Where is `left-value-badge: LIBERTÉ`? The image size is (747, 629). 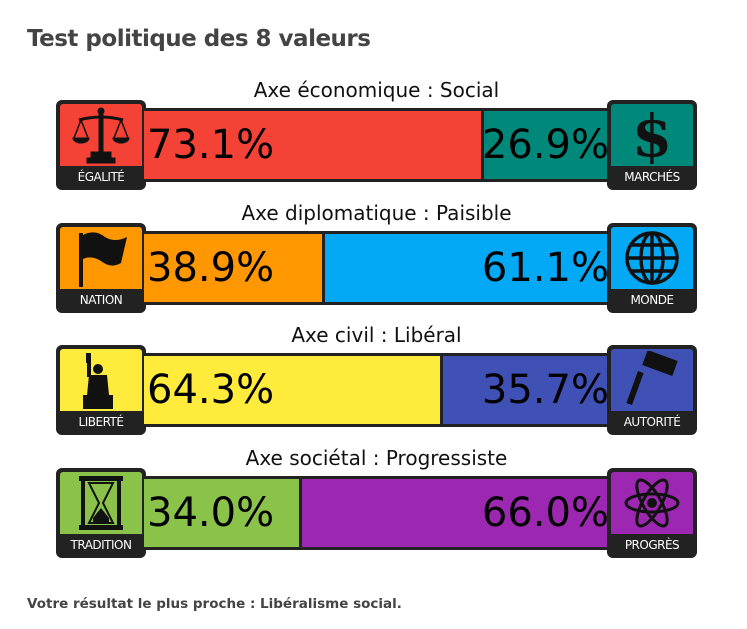 left-value-badge: LIBERTÉ is located at coordinates (101, 390).